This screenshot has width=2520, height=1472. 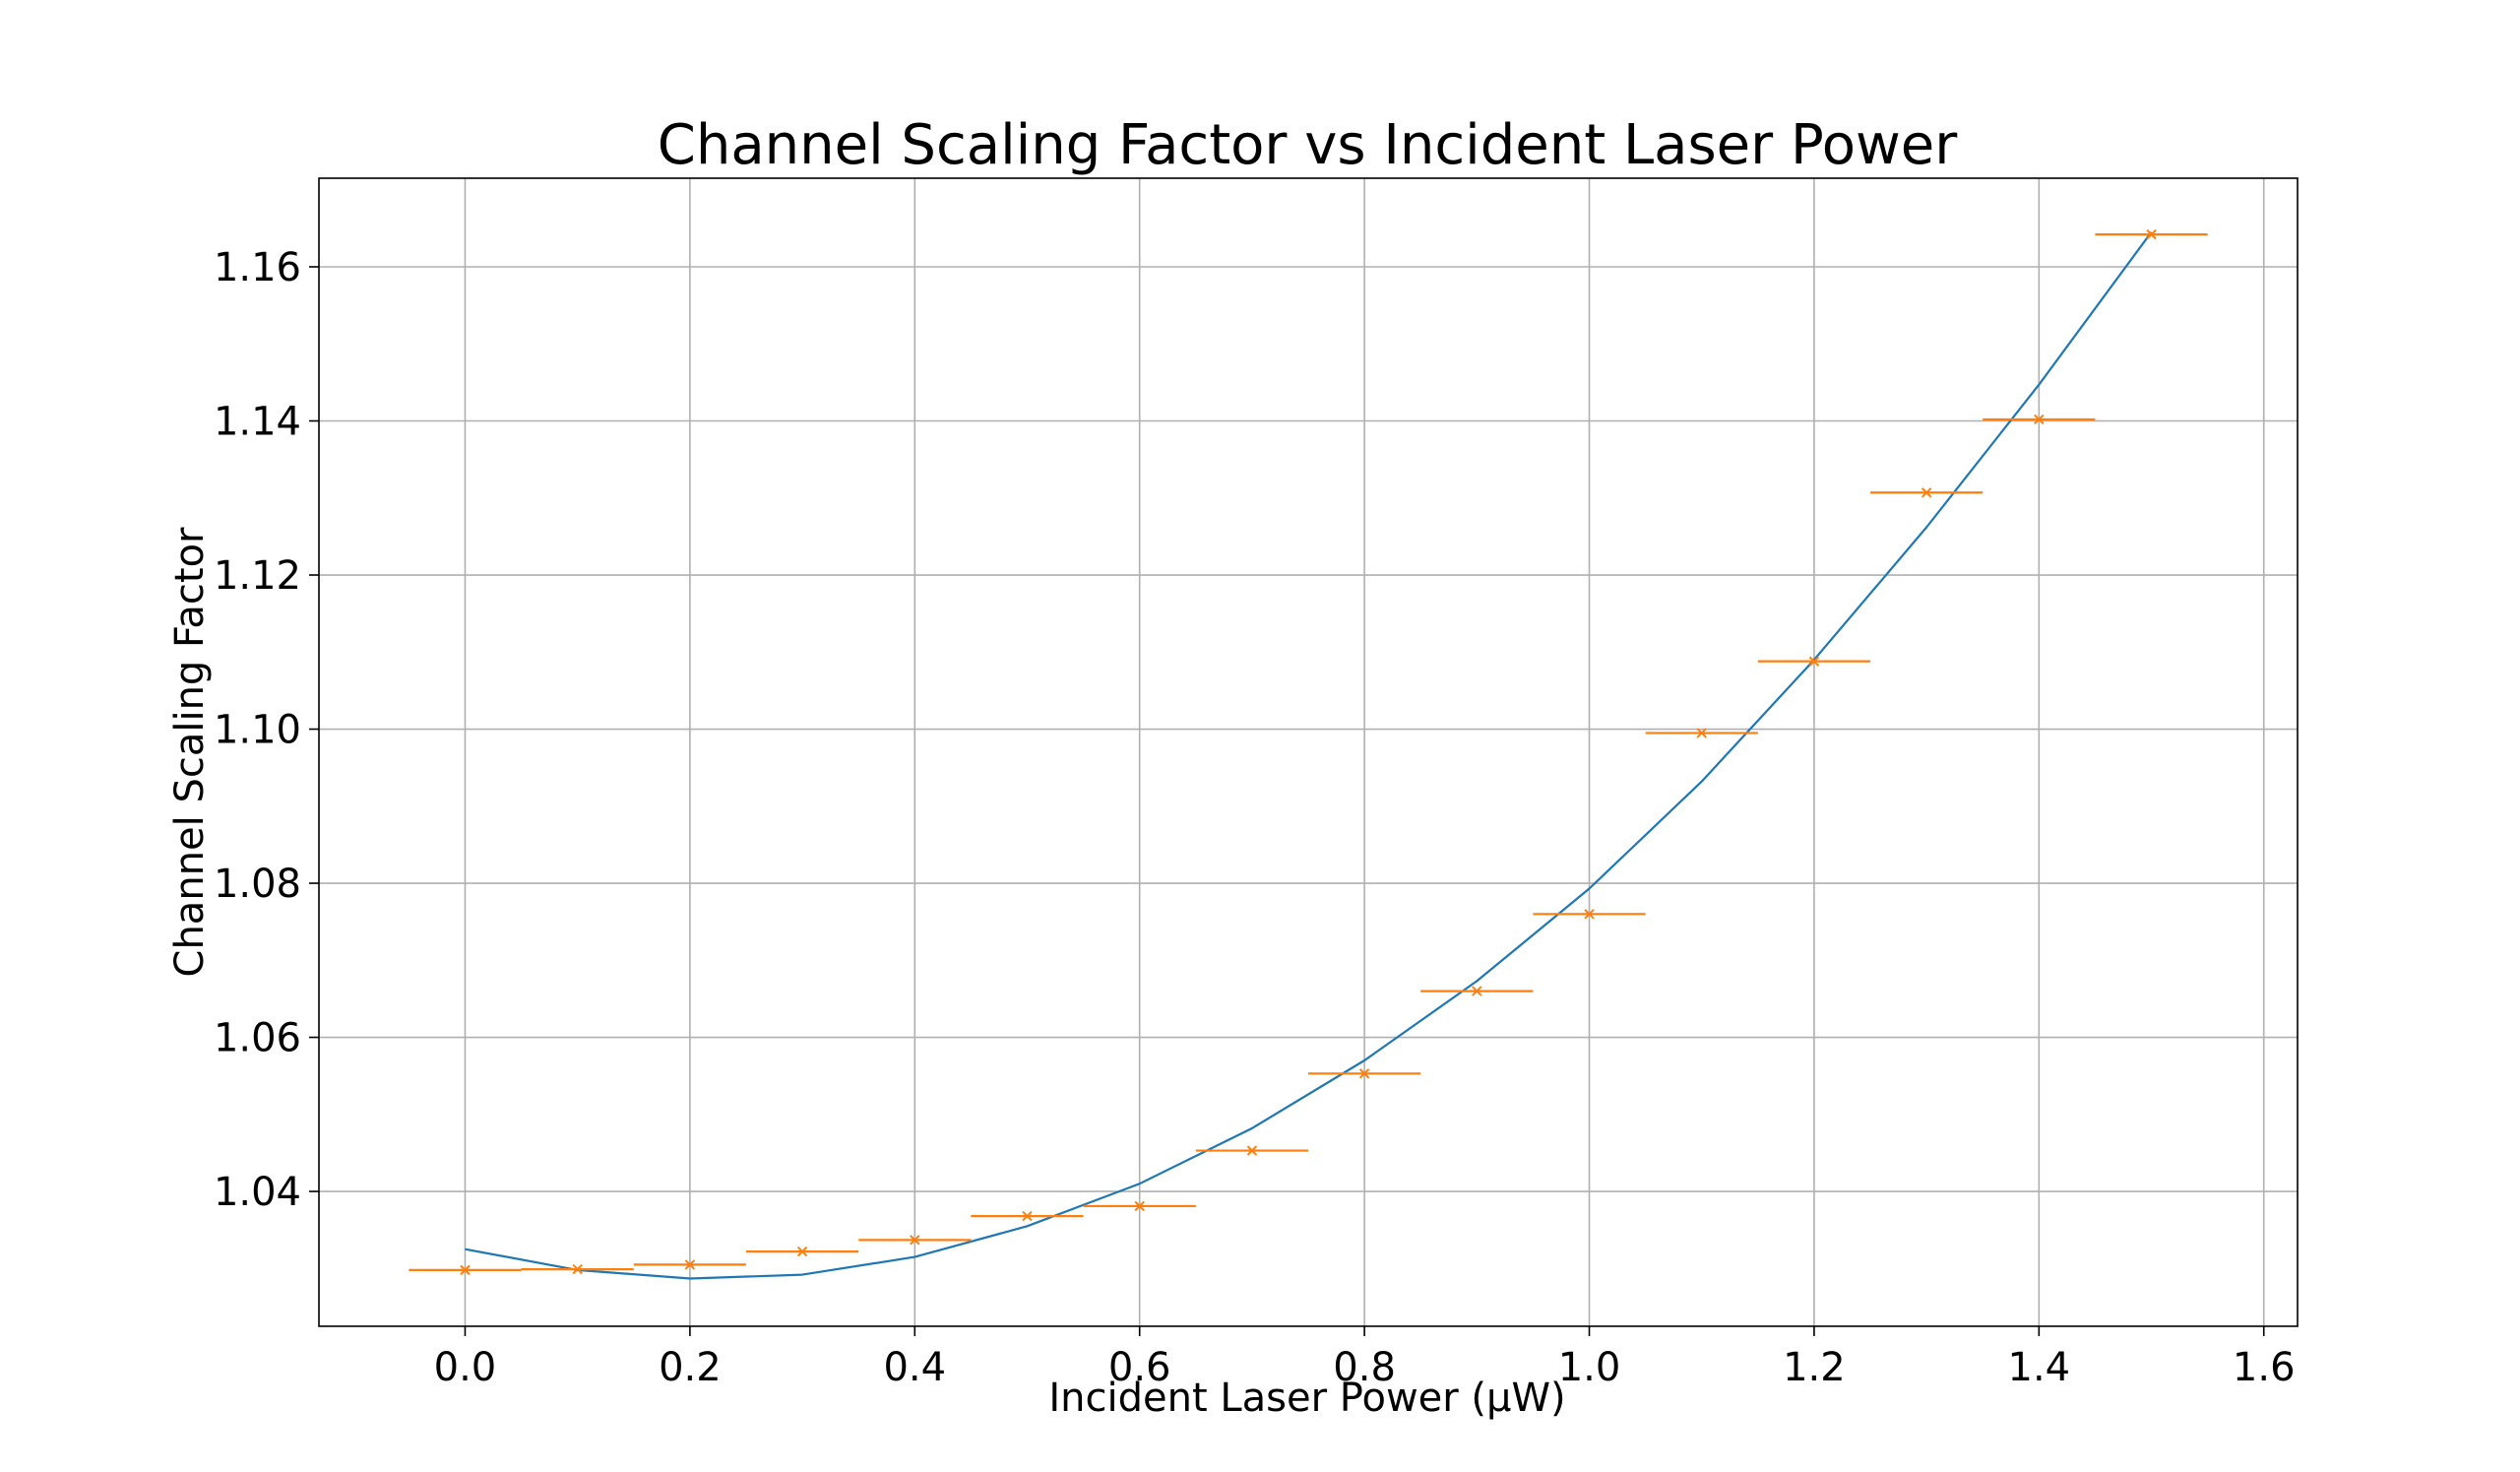 What do you see at coordinates (914, 1367) in the screenshot?
I see `x-tick-label: 0.4` at bounding box center [914, 1367].